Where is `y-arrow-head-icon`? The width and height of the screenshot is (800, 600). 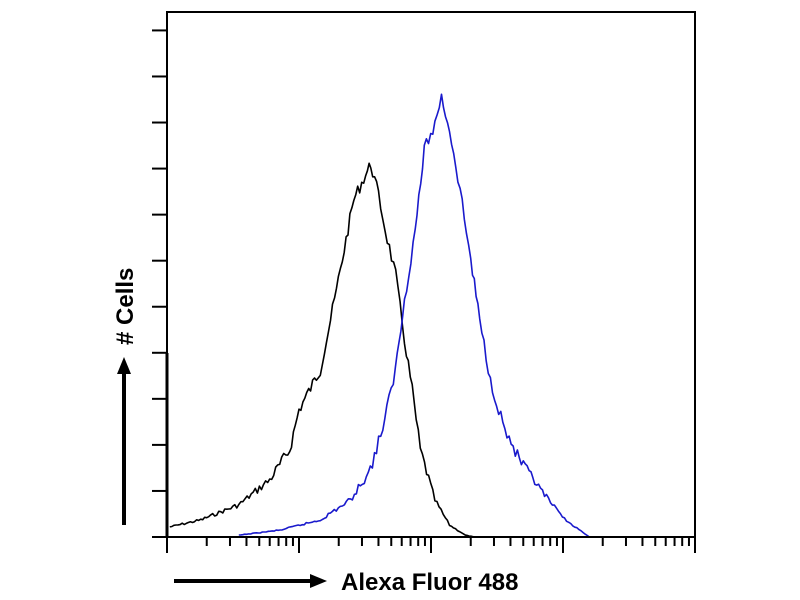
y-arrow-head-icon is located at coordinates (124, 365).